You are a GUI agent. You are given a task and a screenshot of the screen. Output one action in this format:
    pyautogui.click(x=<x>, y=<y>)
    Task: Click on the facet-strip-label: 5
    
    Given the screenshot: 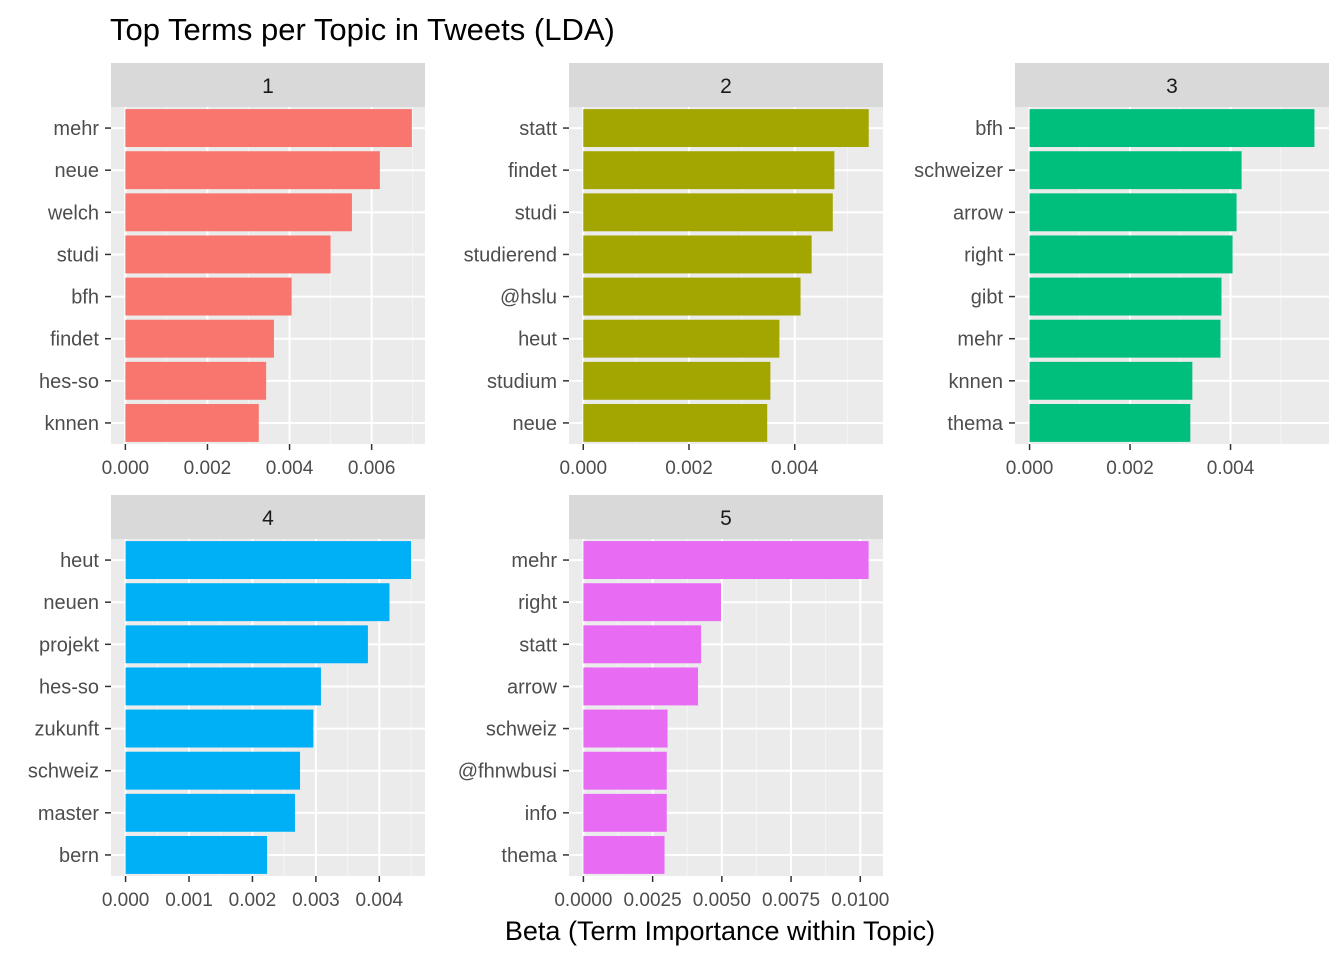 What is the action you would take?
    pyautogui.click(x=726, y=518)
    